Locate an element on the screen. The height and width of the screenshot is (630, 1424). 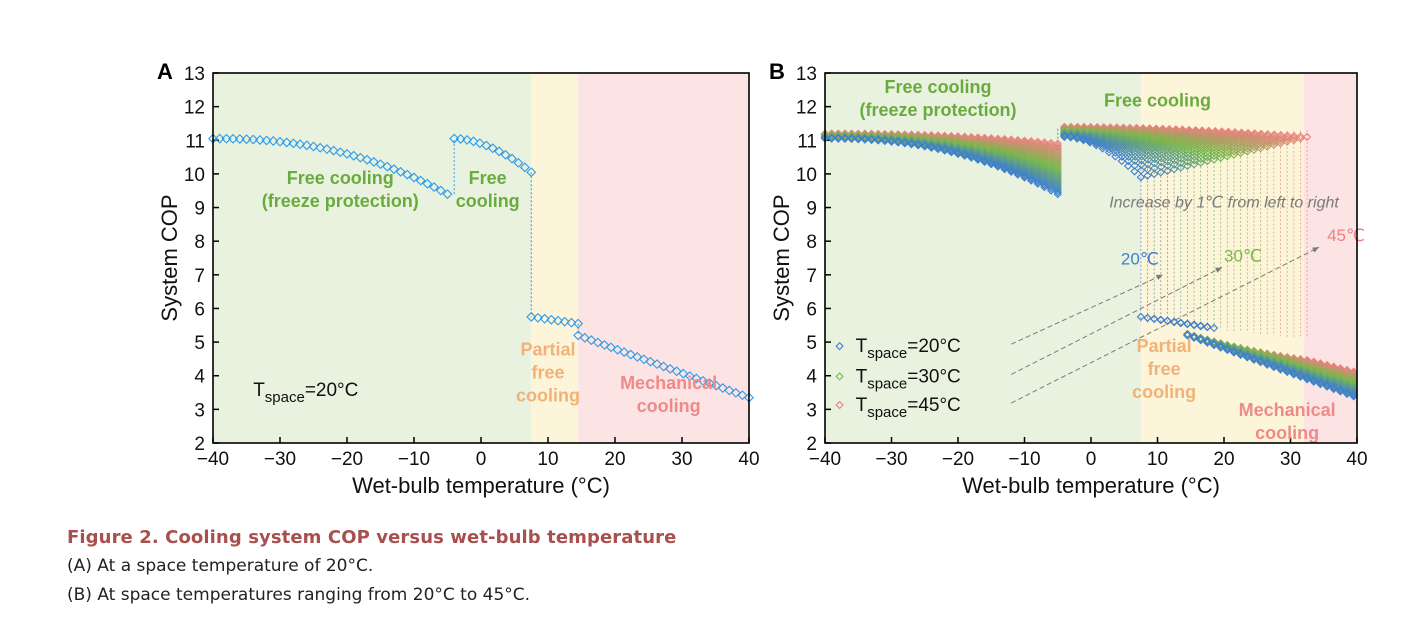
arrow-head is located at coordinates (1316, 250).